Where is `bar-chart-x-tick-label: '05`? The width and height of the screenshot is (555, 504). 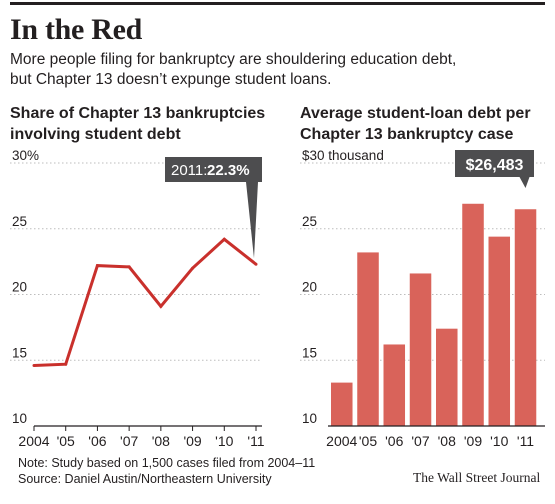 bar-chart-x-tick-label: '05 is located at coordinates (368, 441).